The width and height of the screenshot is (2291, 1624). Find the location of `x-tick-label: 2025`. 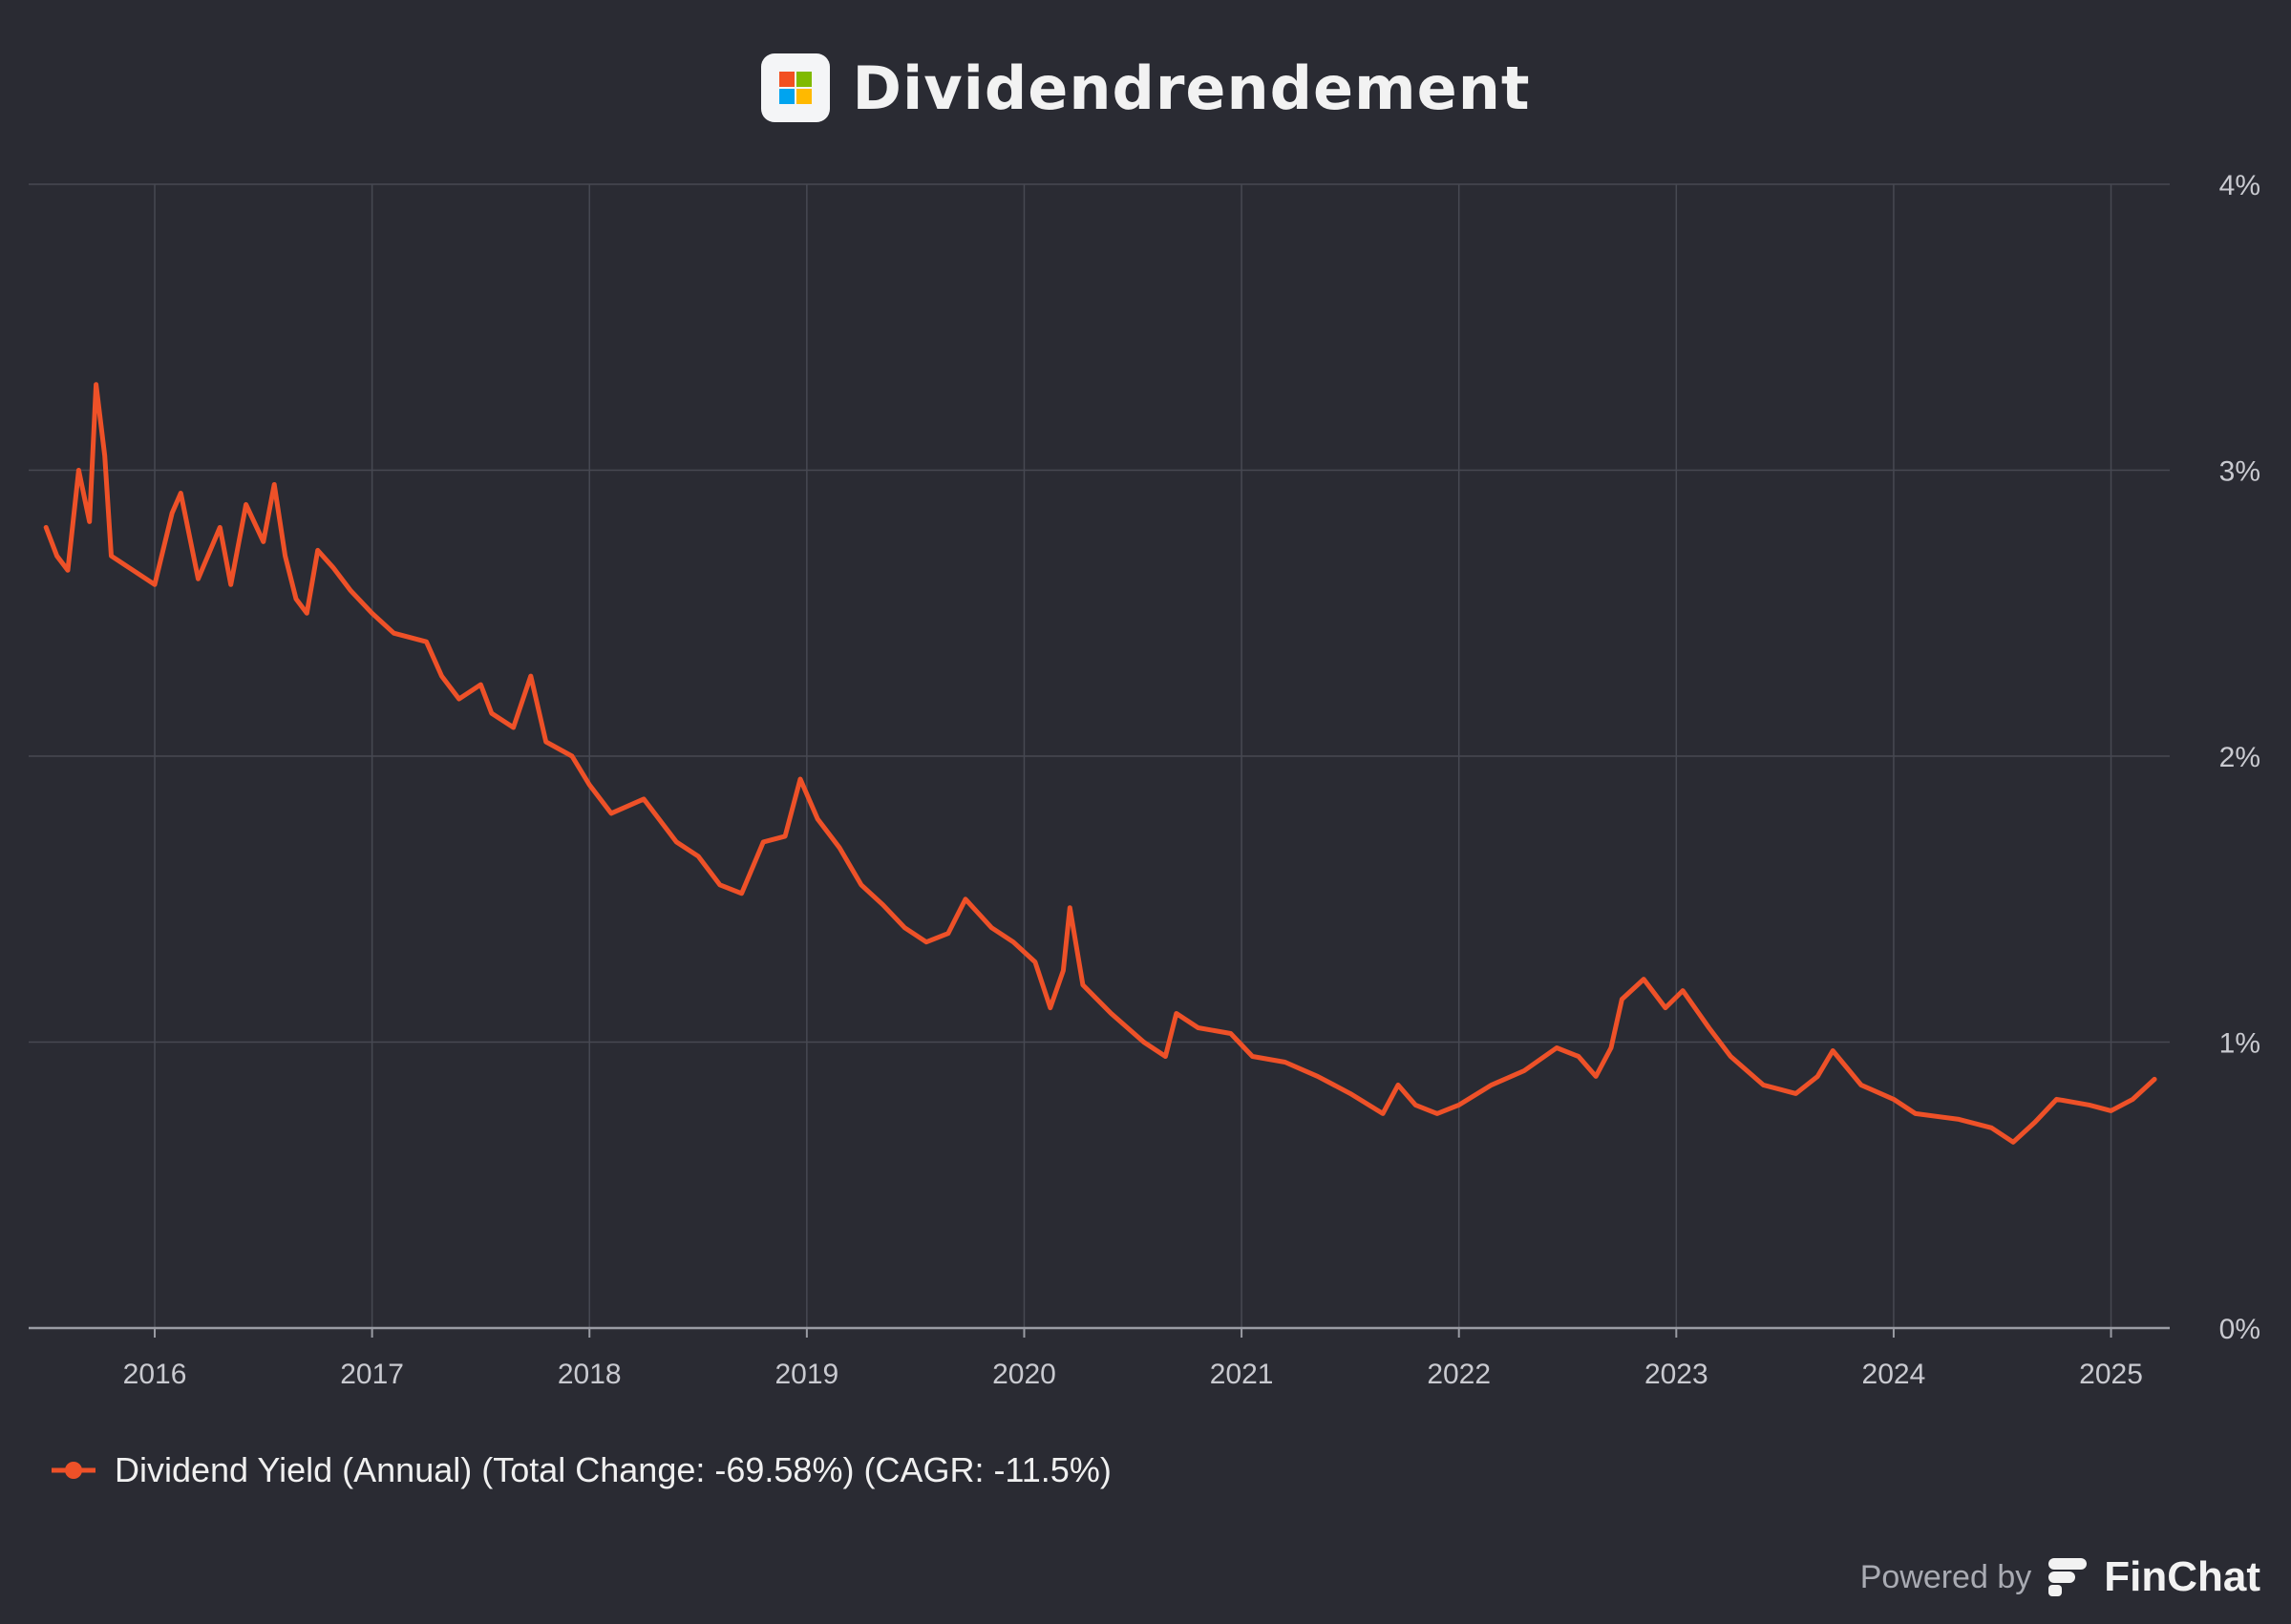

x-tick-label: 2025 is located at coordinates (2111, 1374).